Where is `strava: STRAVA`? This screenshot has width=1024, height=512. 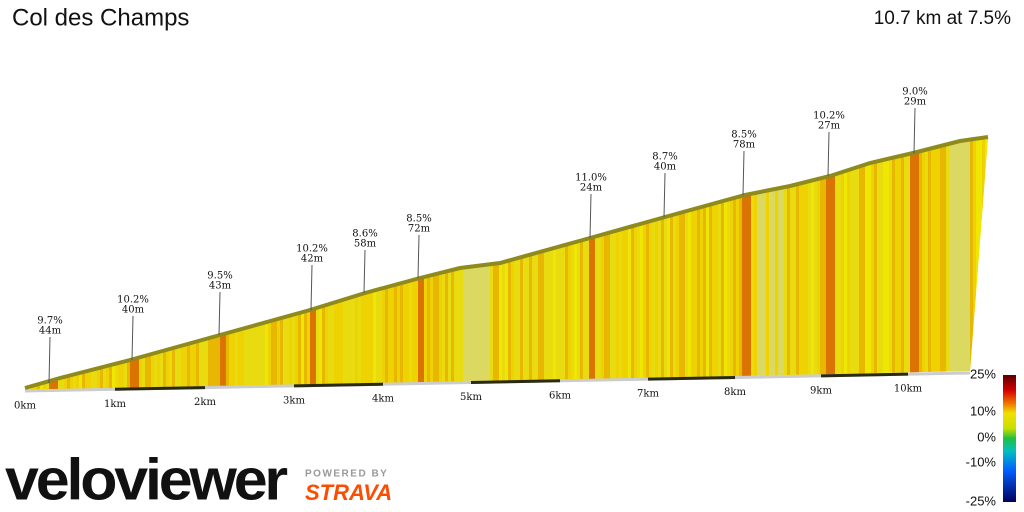 strava: STRAVA is located at coordinates (348, 492).